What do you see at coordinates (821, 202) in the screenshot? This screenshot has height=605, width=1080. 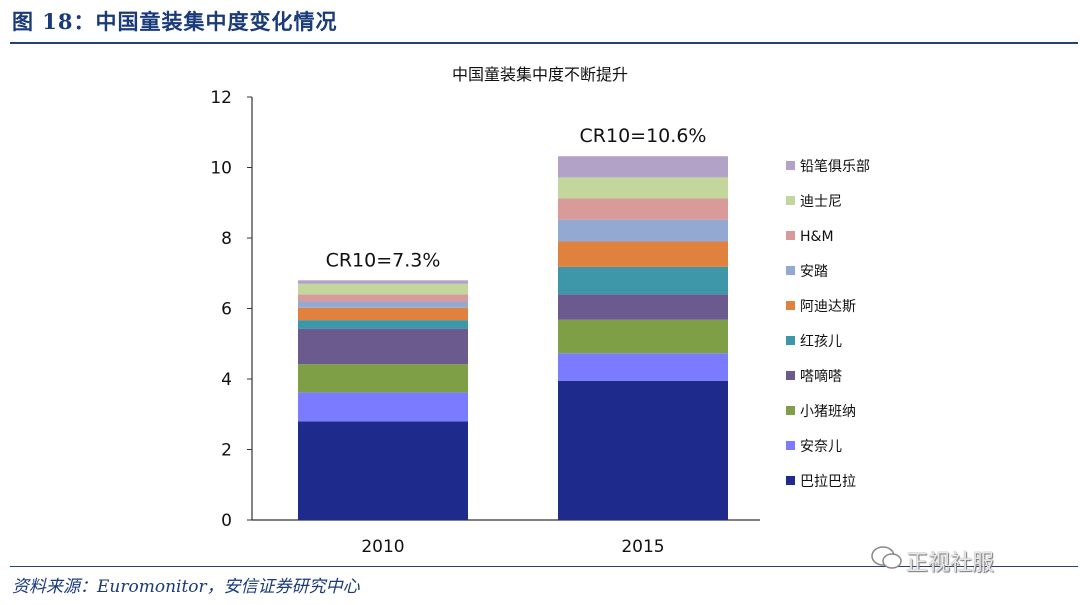 I see `legend-label: 迪士尼` at bounding box center [821, 202].